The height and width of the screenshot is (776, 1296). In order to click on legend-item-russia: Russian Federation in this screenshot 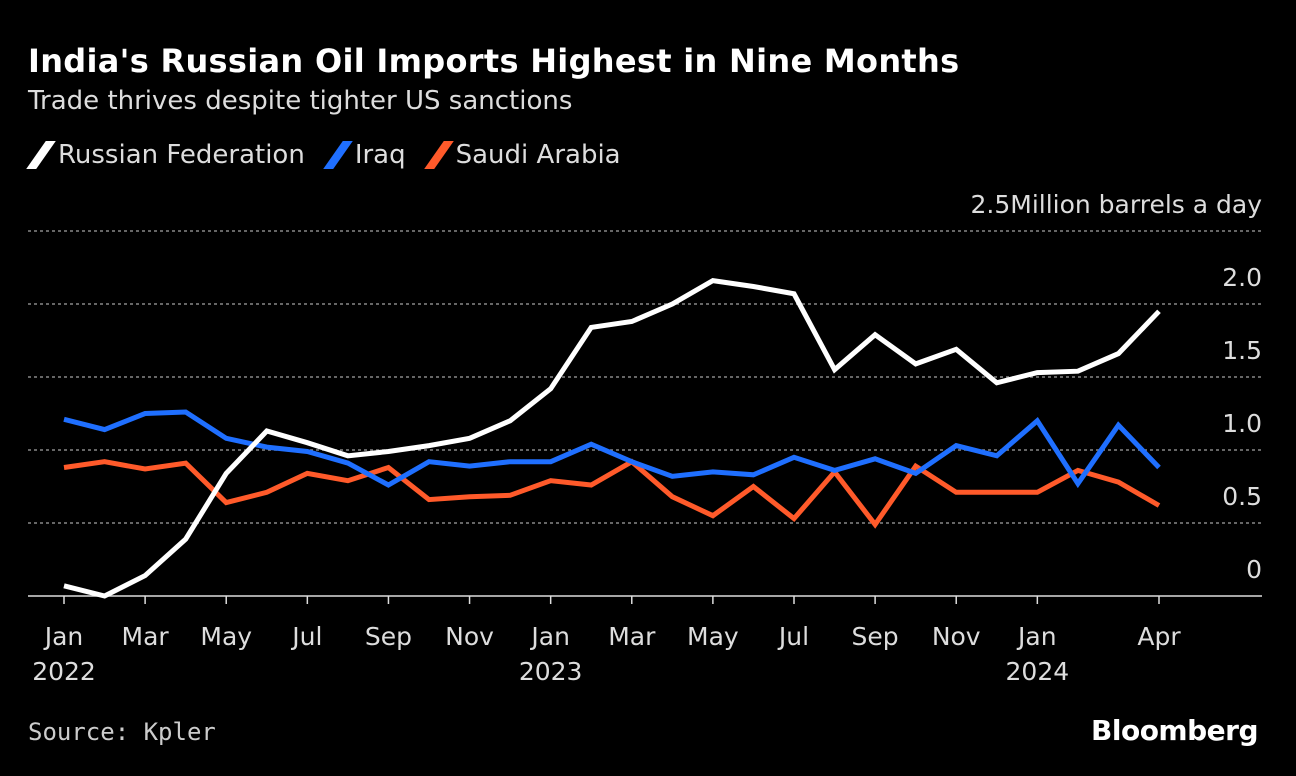, I will do `click(165, 155)`.